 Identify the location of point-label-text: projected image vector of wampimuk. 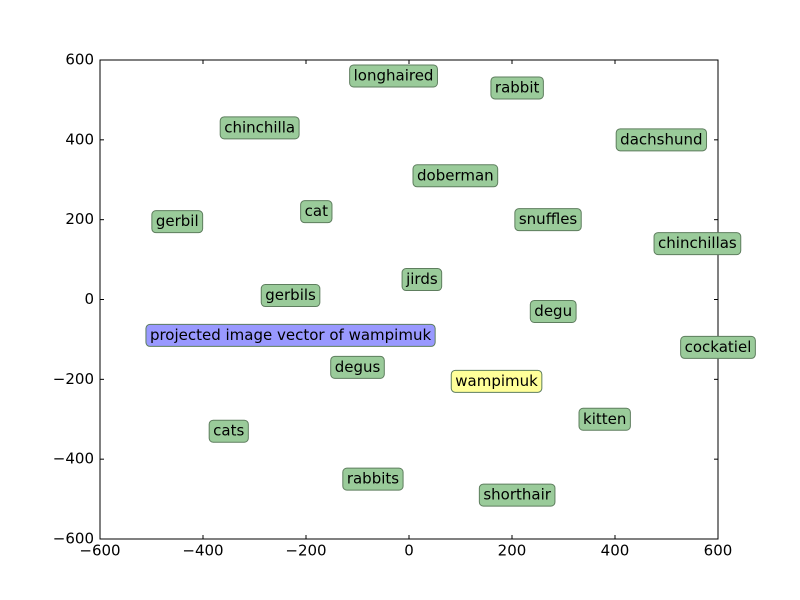
(291, 335).